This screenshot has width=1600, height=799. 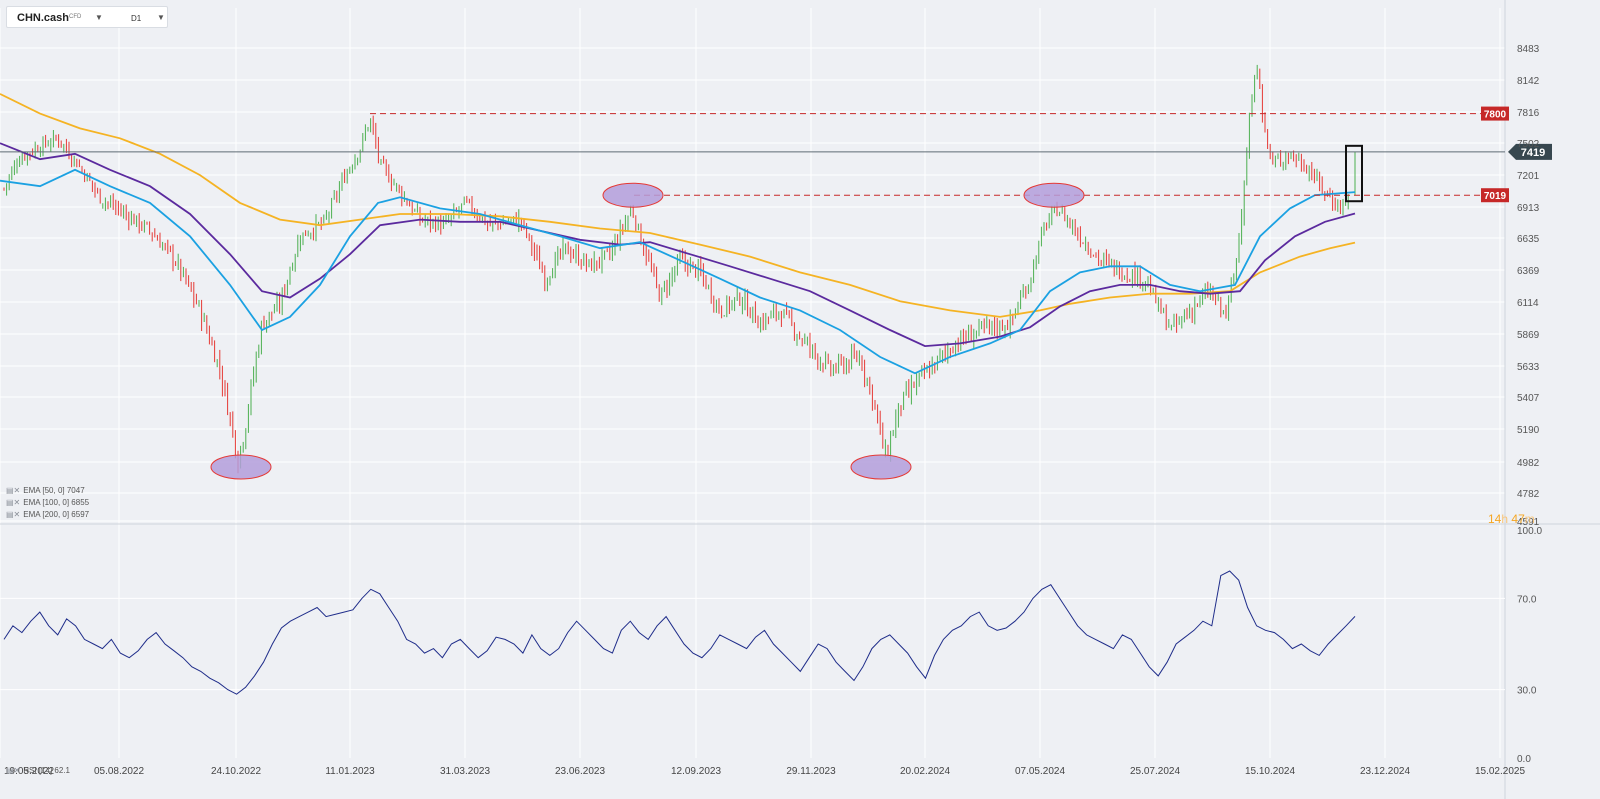 I want to click on time-tick-label: 15.10.2024, so click(x=1270, y=771).